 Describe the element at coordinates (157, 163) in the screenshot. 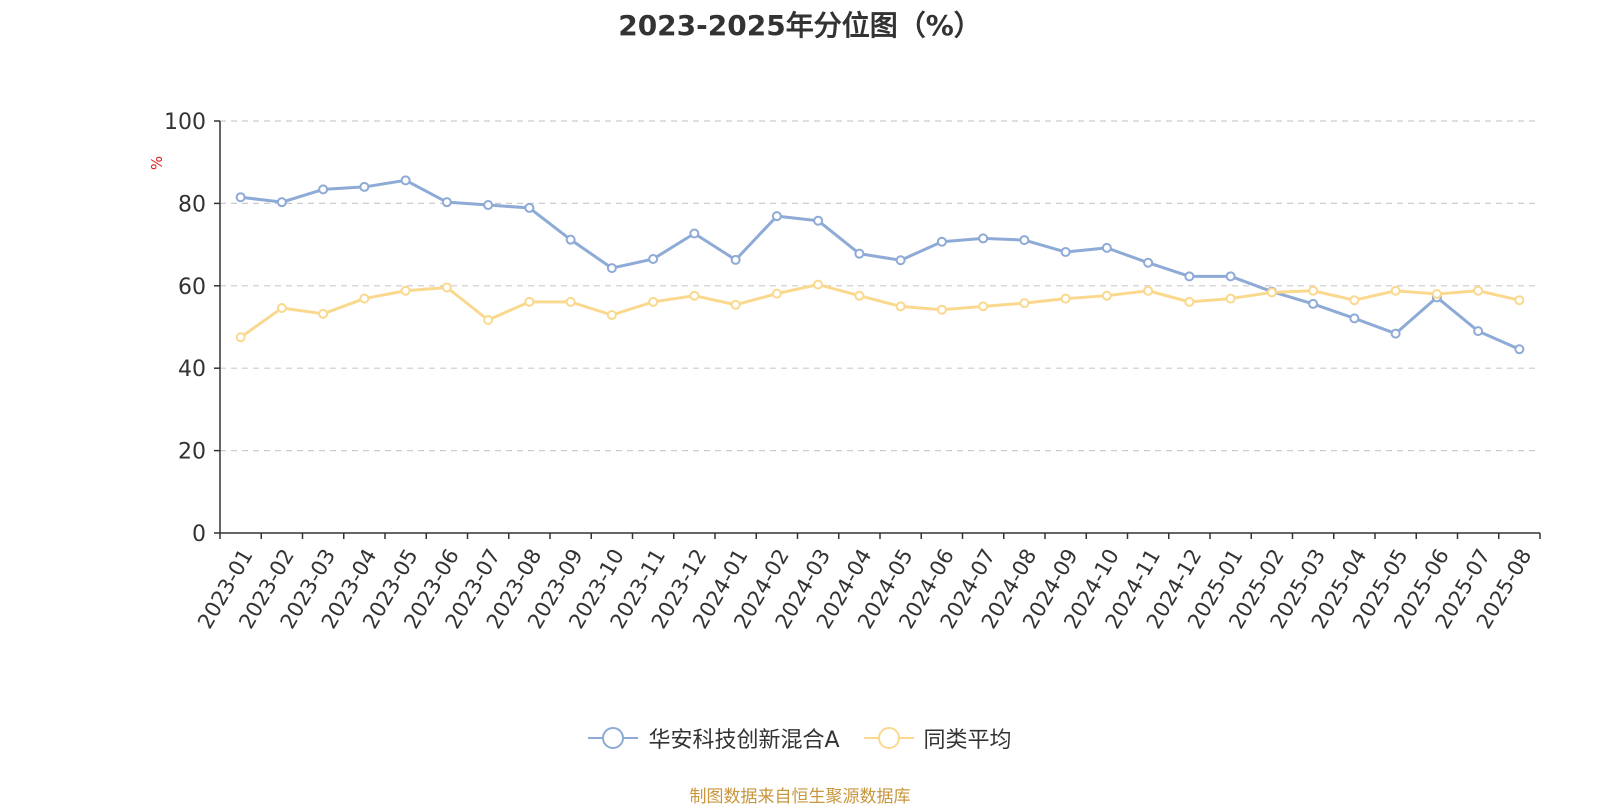

I see `y-axis-unit-label: %` at that location.